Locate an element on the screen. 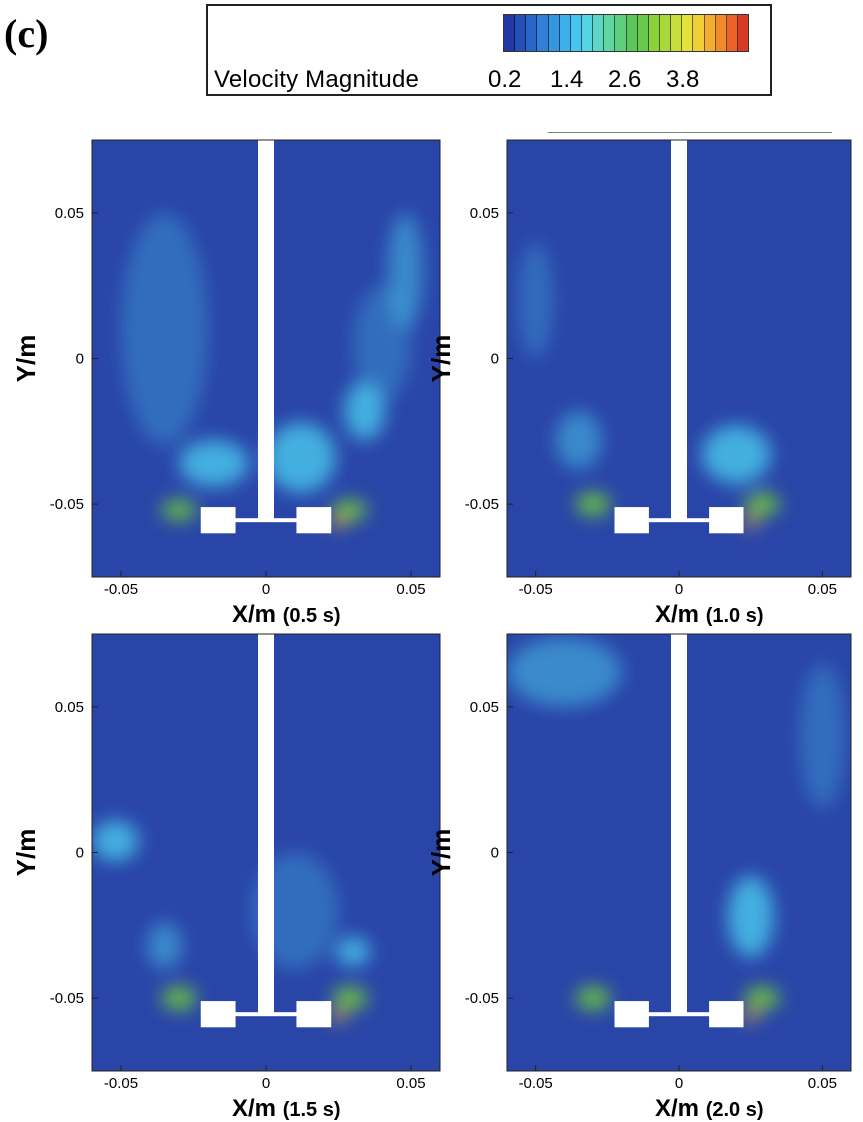  time-label: (1.0 s) is located at coordinates (735, 616).